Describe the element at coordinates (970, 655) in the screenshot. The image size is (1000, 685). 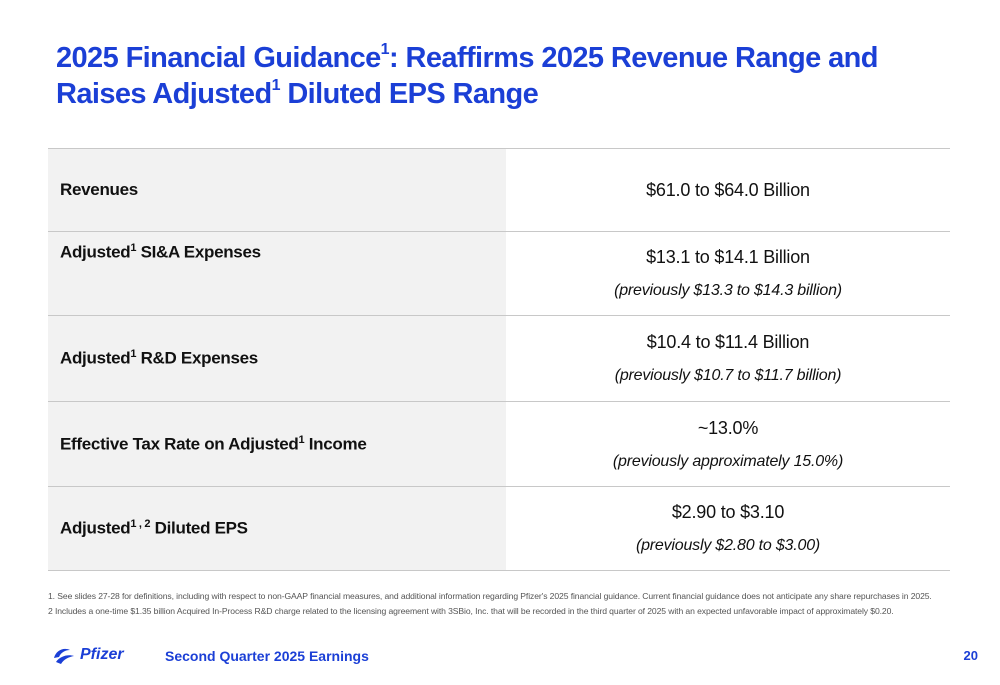
I see `page-number: 20` at that location.